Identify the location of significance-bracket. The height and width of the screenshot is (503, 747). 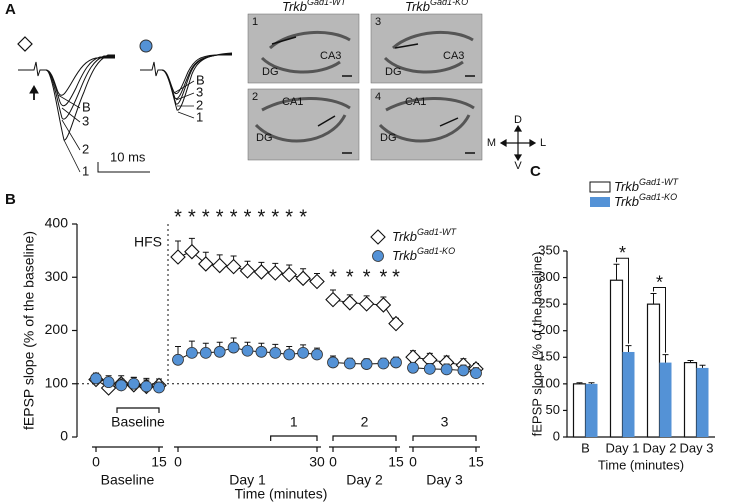
(659, 320).